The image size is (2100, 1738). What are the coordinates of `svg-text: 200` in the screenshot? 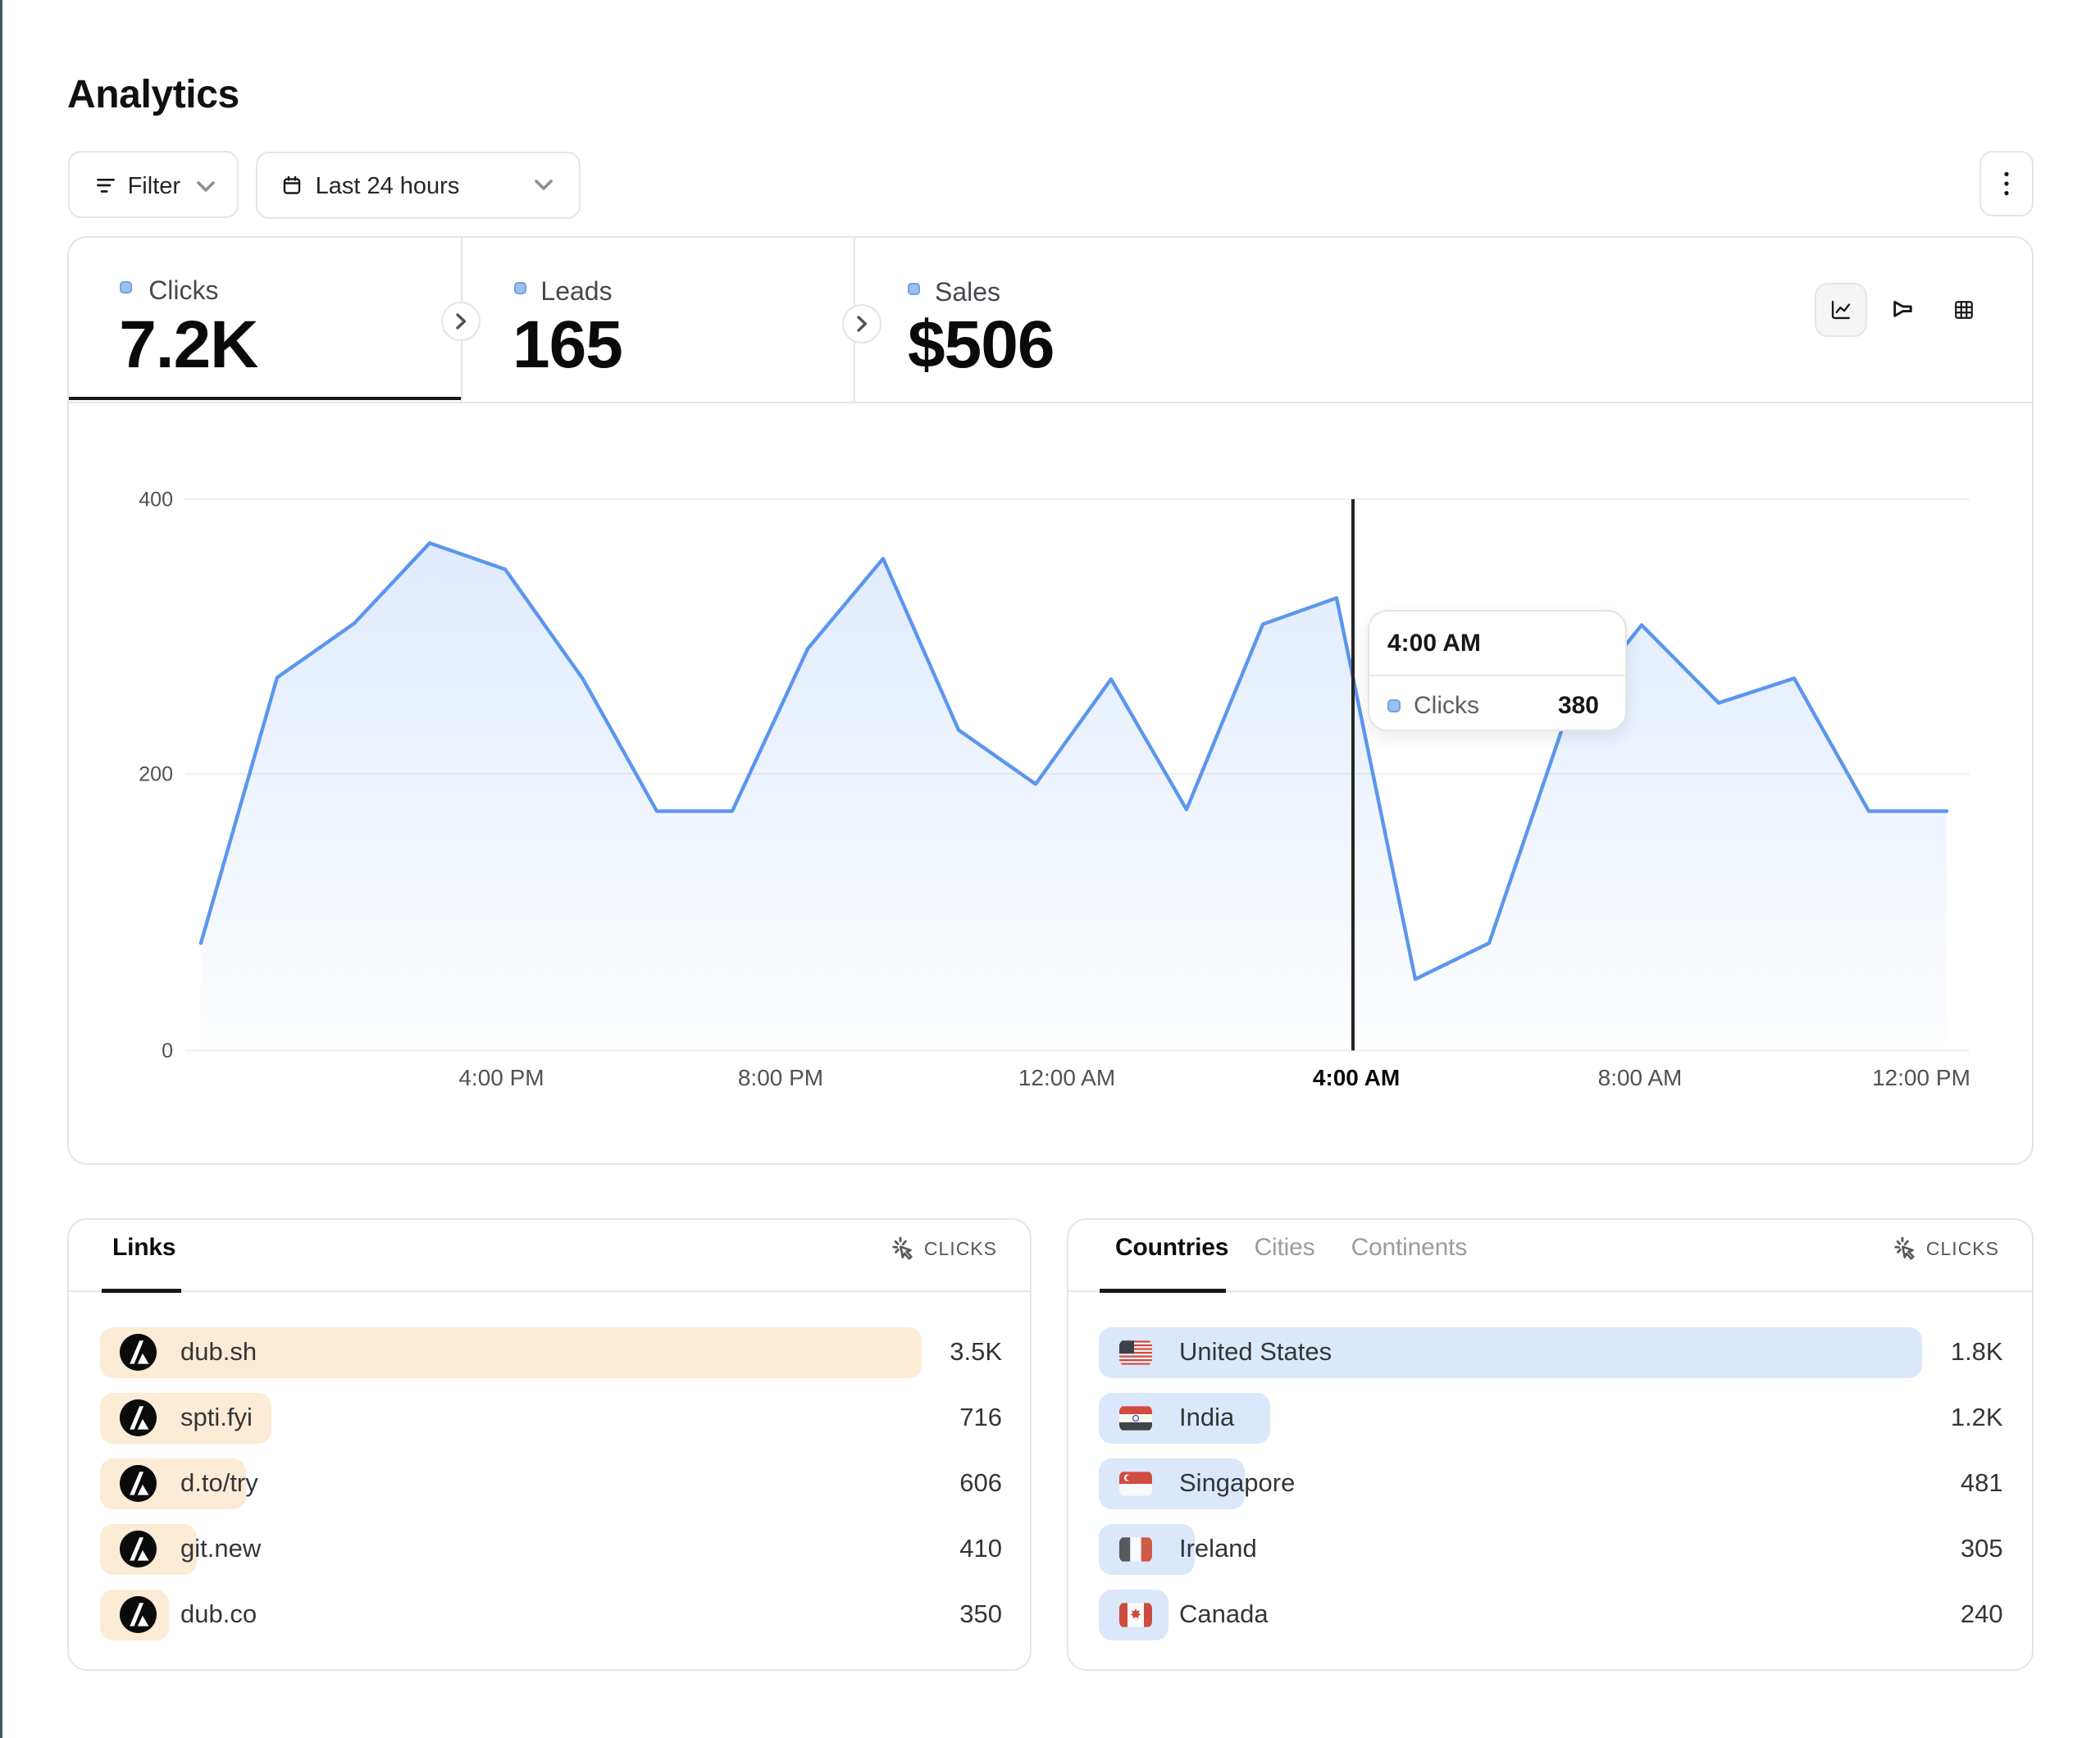 It's located at (156, 773).